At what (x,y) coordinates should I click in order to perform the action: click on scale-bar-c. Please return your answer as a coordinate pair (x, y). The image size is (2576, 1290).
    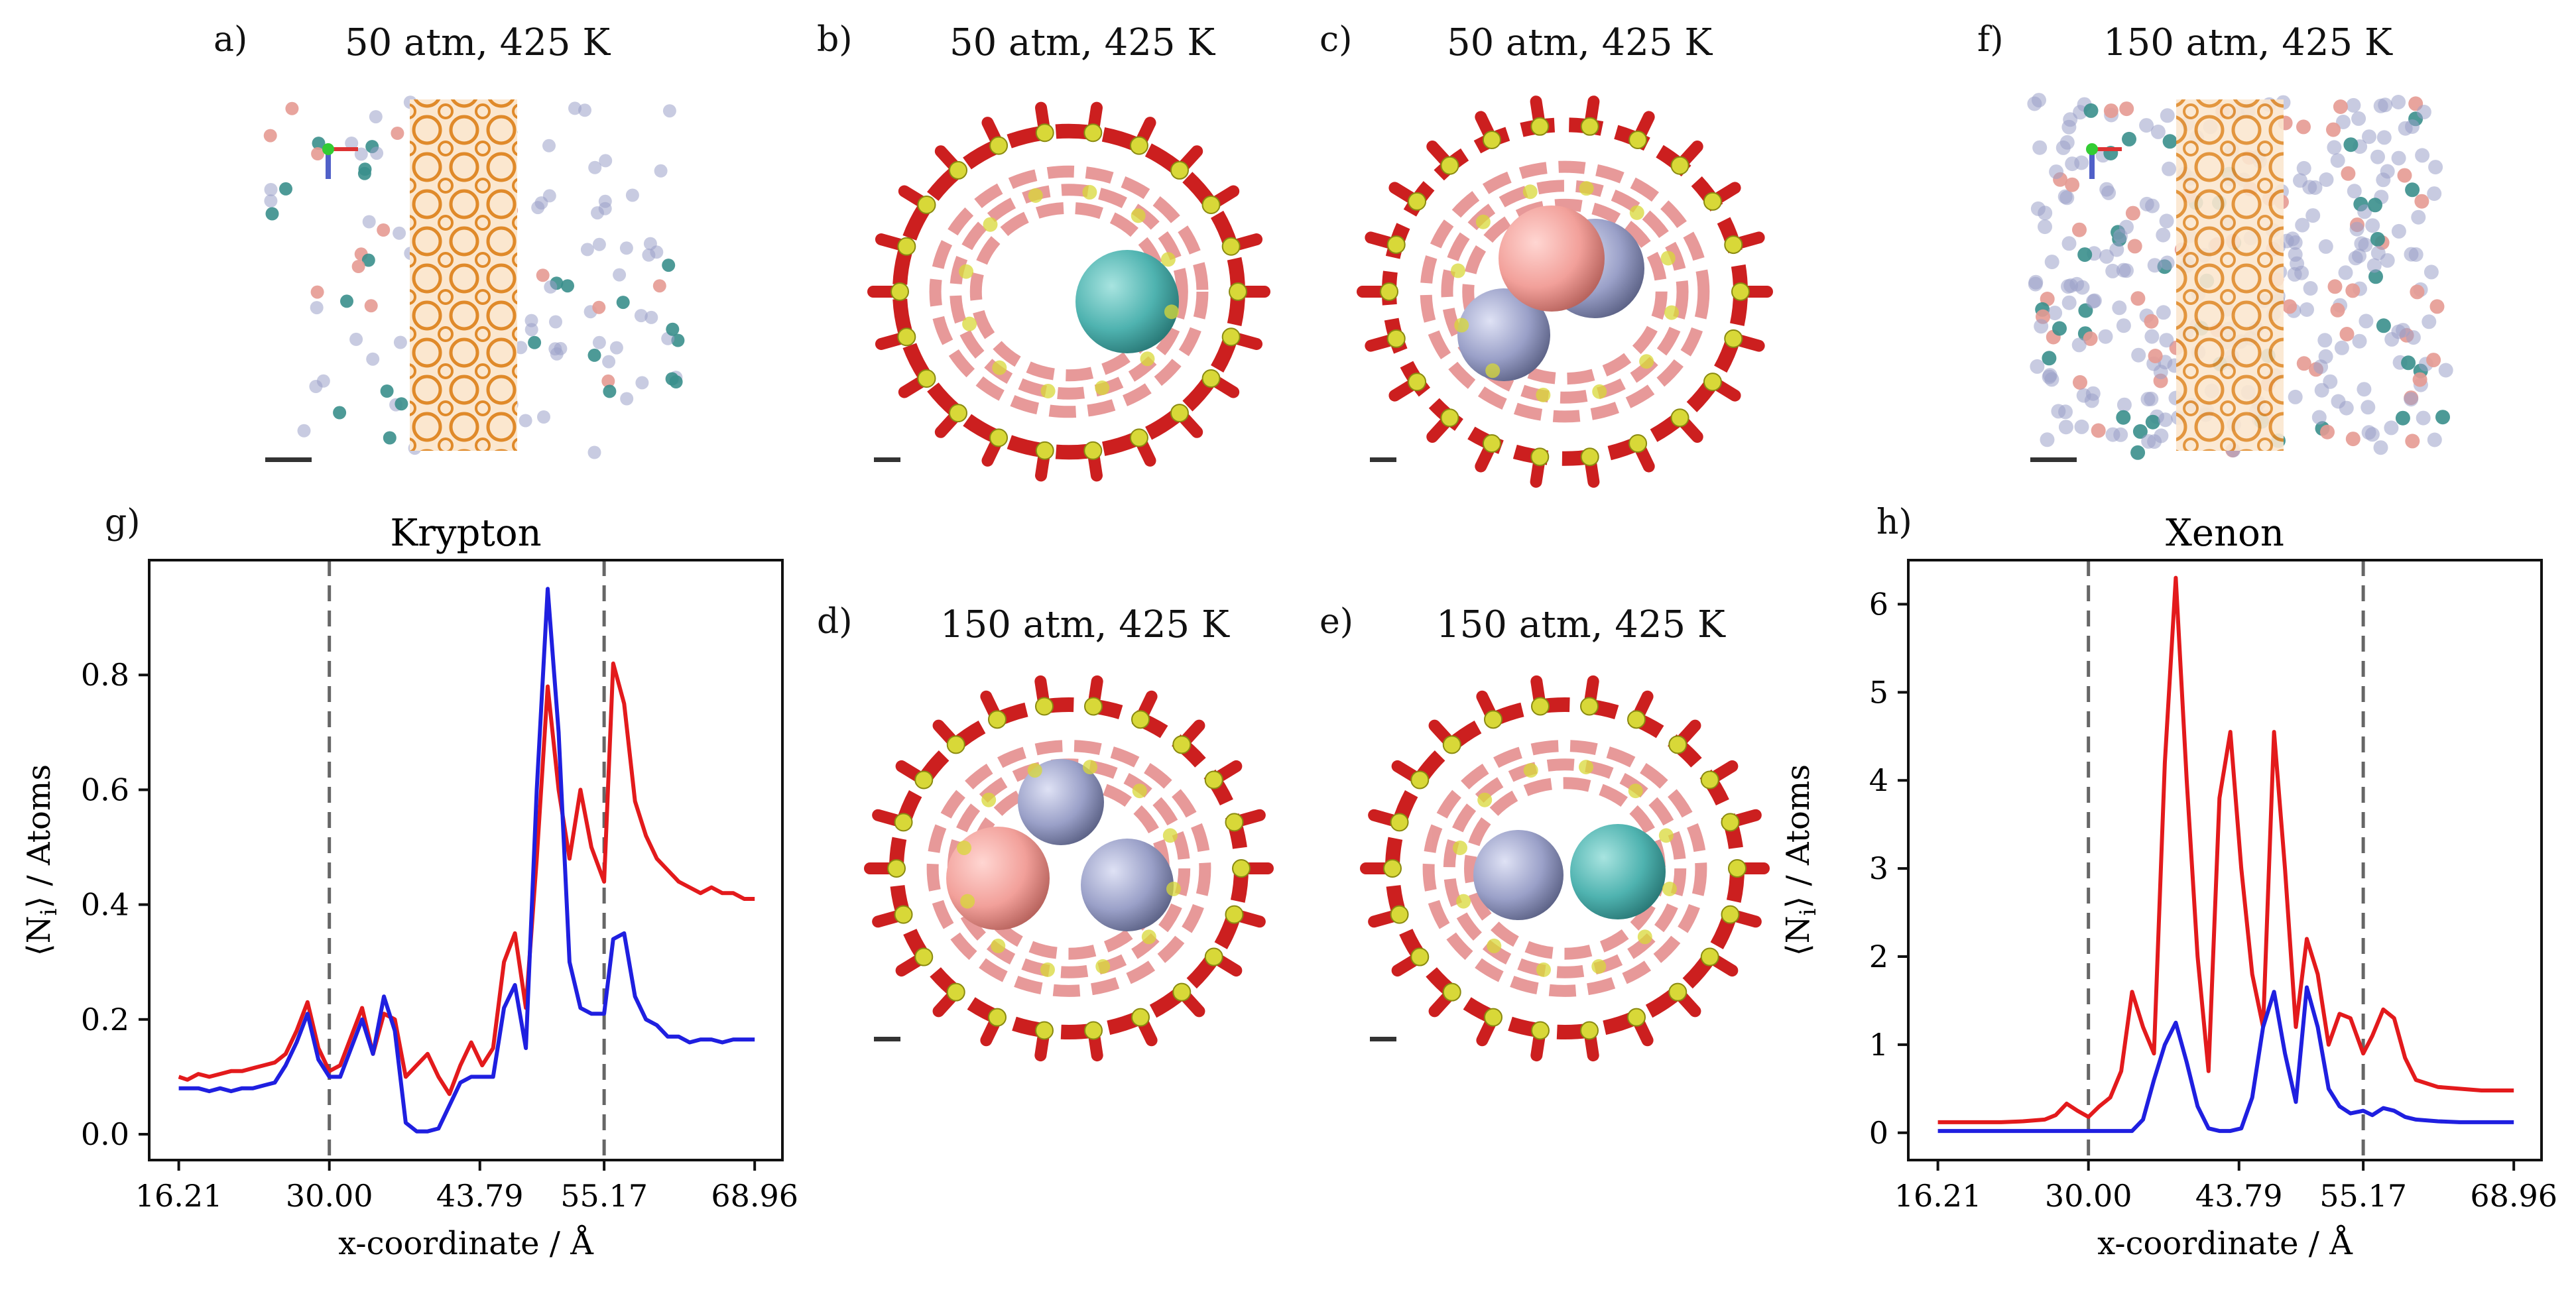
    Looking at the image, I should click on (1383, 460).